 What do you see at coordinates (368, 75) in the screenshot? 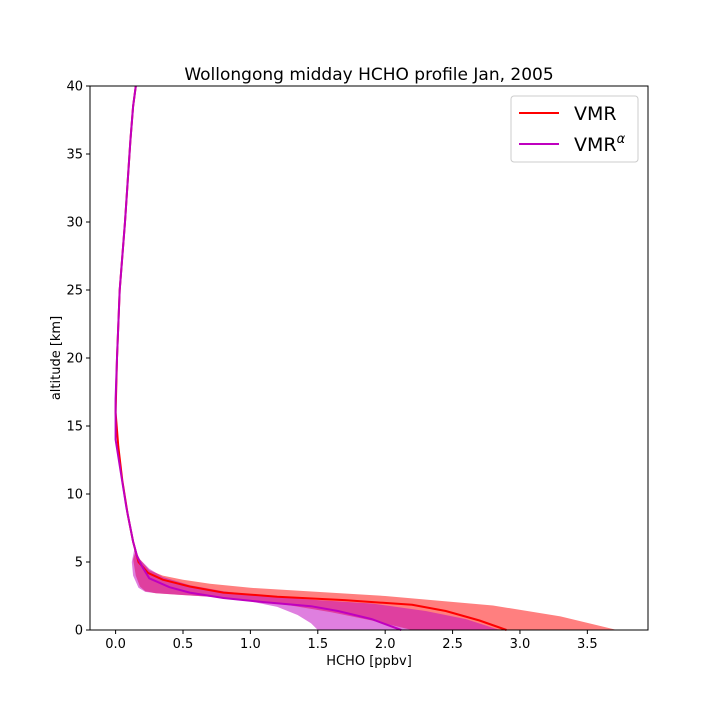
I see `chart-title: Wollongong midday HCHO profile Jan, 2005` at bounding box center [368, 75].